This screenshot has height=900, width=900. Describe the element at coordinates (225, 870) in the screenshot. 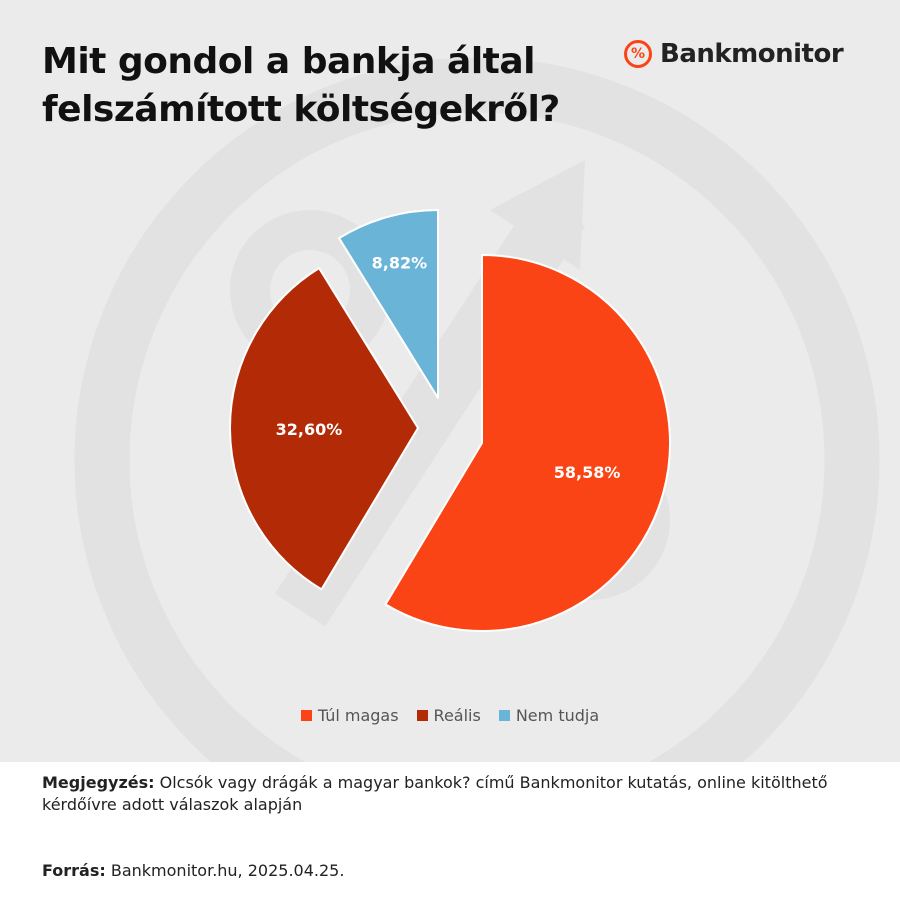

I see `source-text: Bankmonitor.hu, 2025.04.25.` at that location.